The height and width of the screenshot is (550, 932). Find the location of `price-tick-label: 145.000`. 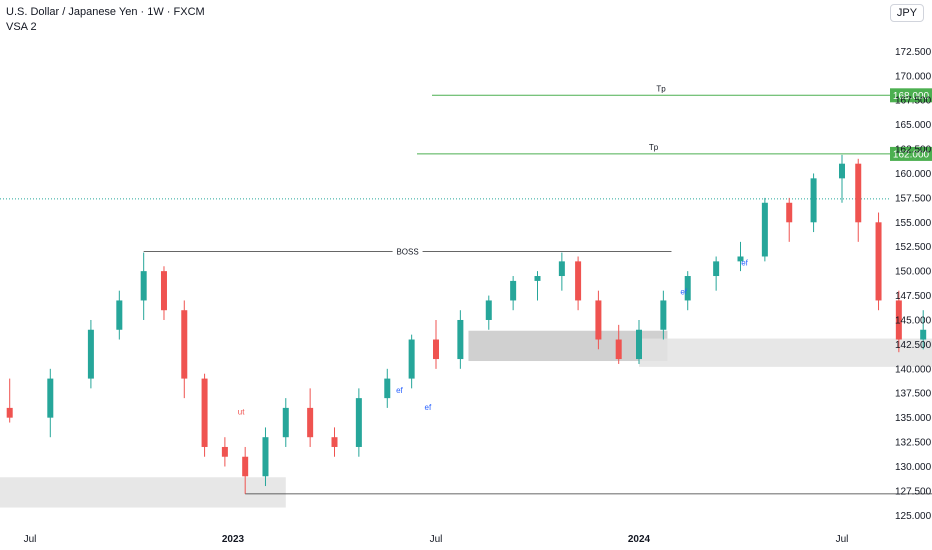

price-tick-label: 145.000 is located at coordinates (913, 320).